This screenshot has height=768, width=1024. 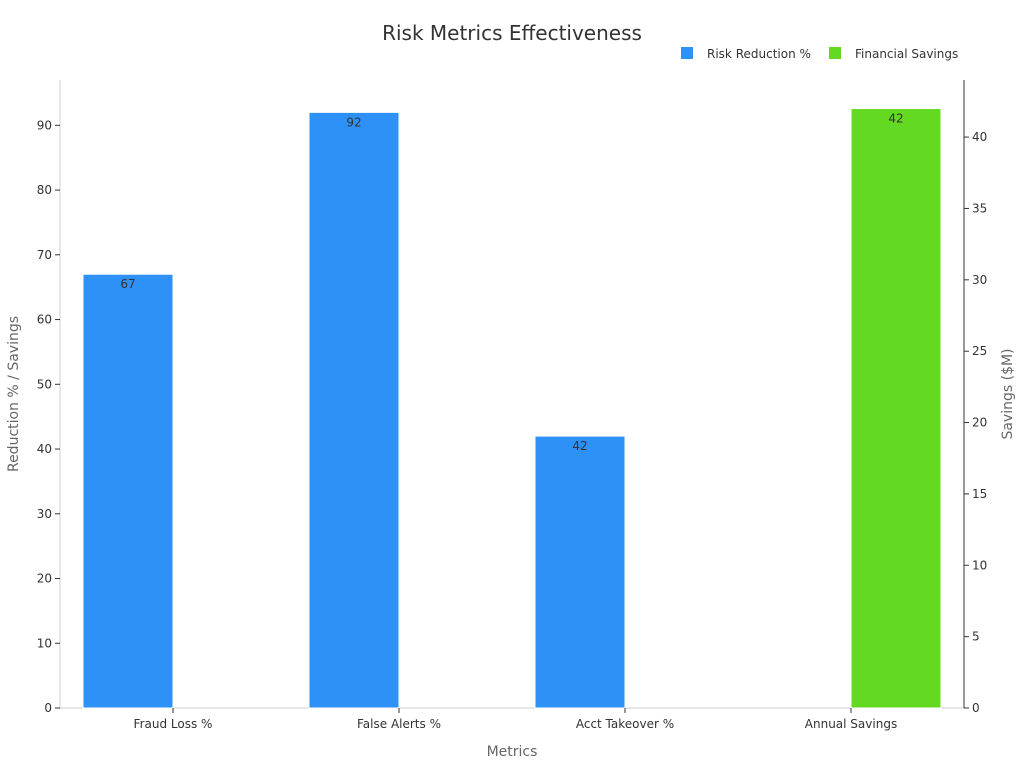 I want to click on left-tick-label: 70, so click(x=44, y=255).